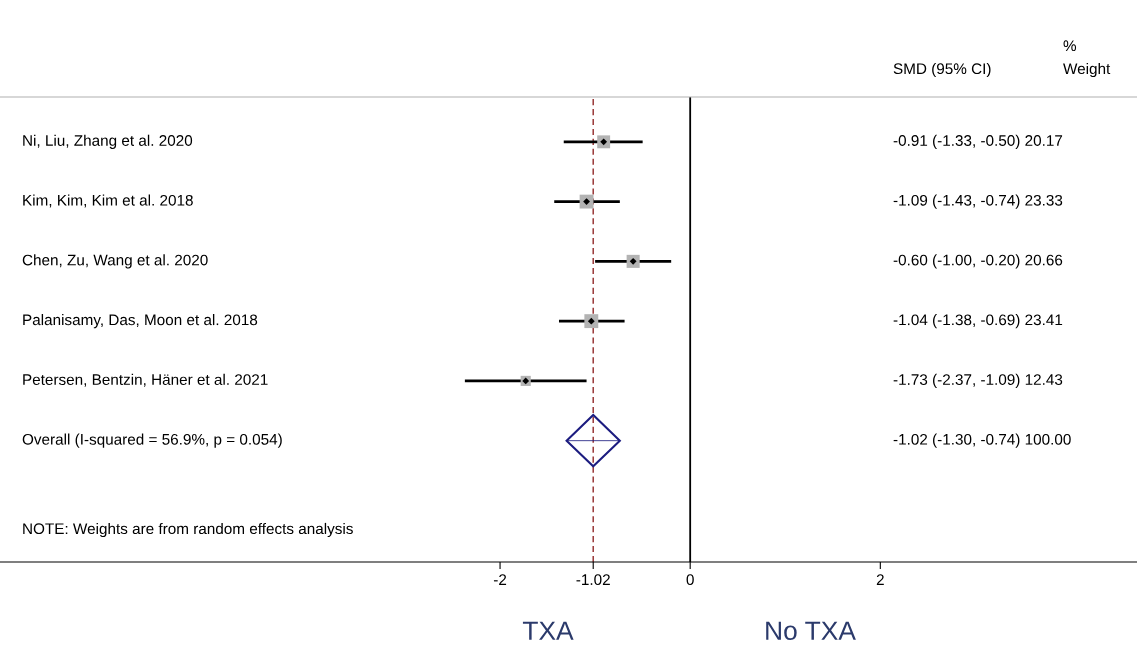 This screenshot has width=1137, height=648. Describe the element at coordinates (978, 201) in the screenshot. I see `annotation: -1.09 (-1.43, -0.74) 23.33` at that location.